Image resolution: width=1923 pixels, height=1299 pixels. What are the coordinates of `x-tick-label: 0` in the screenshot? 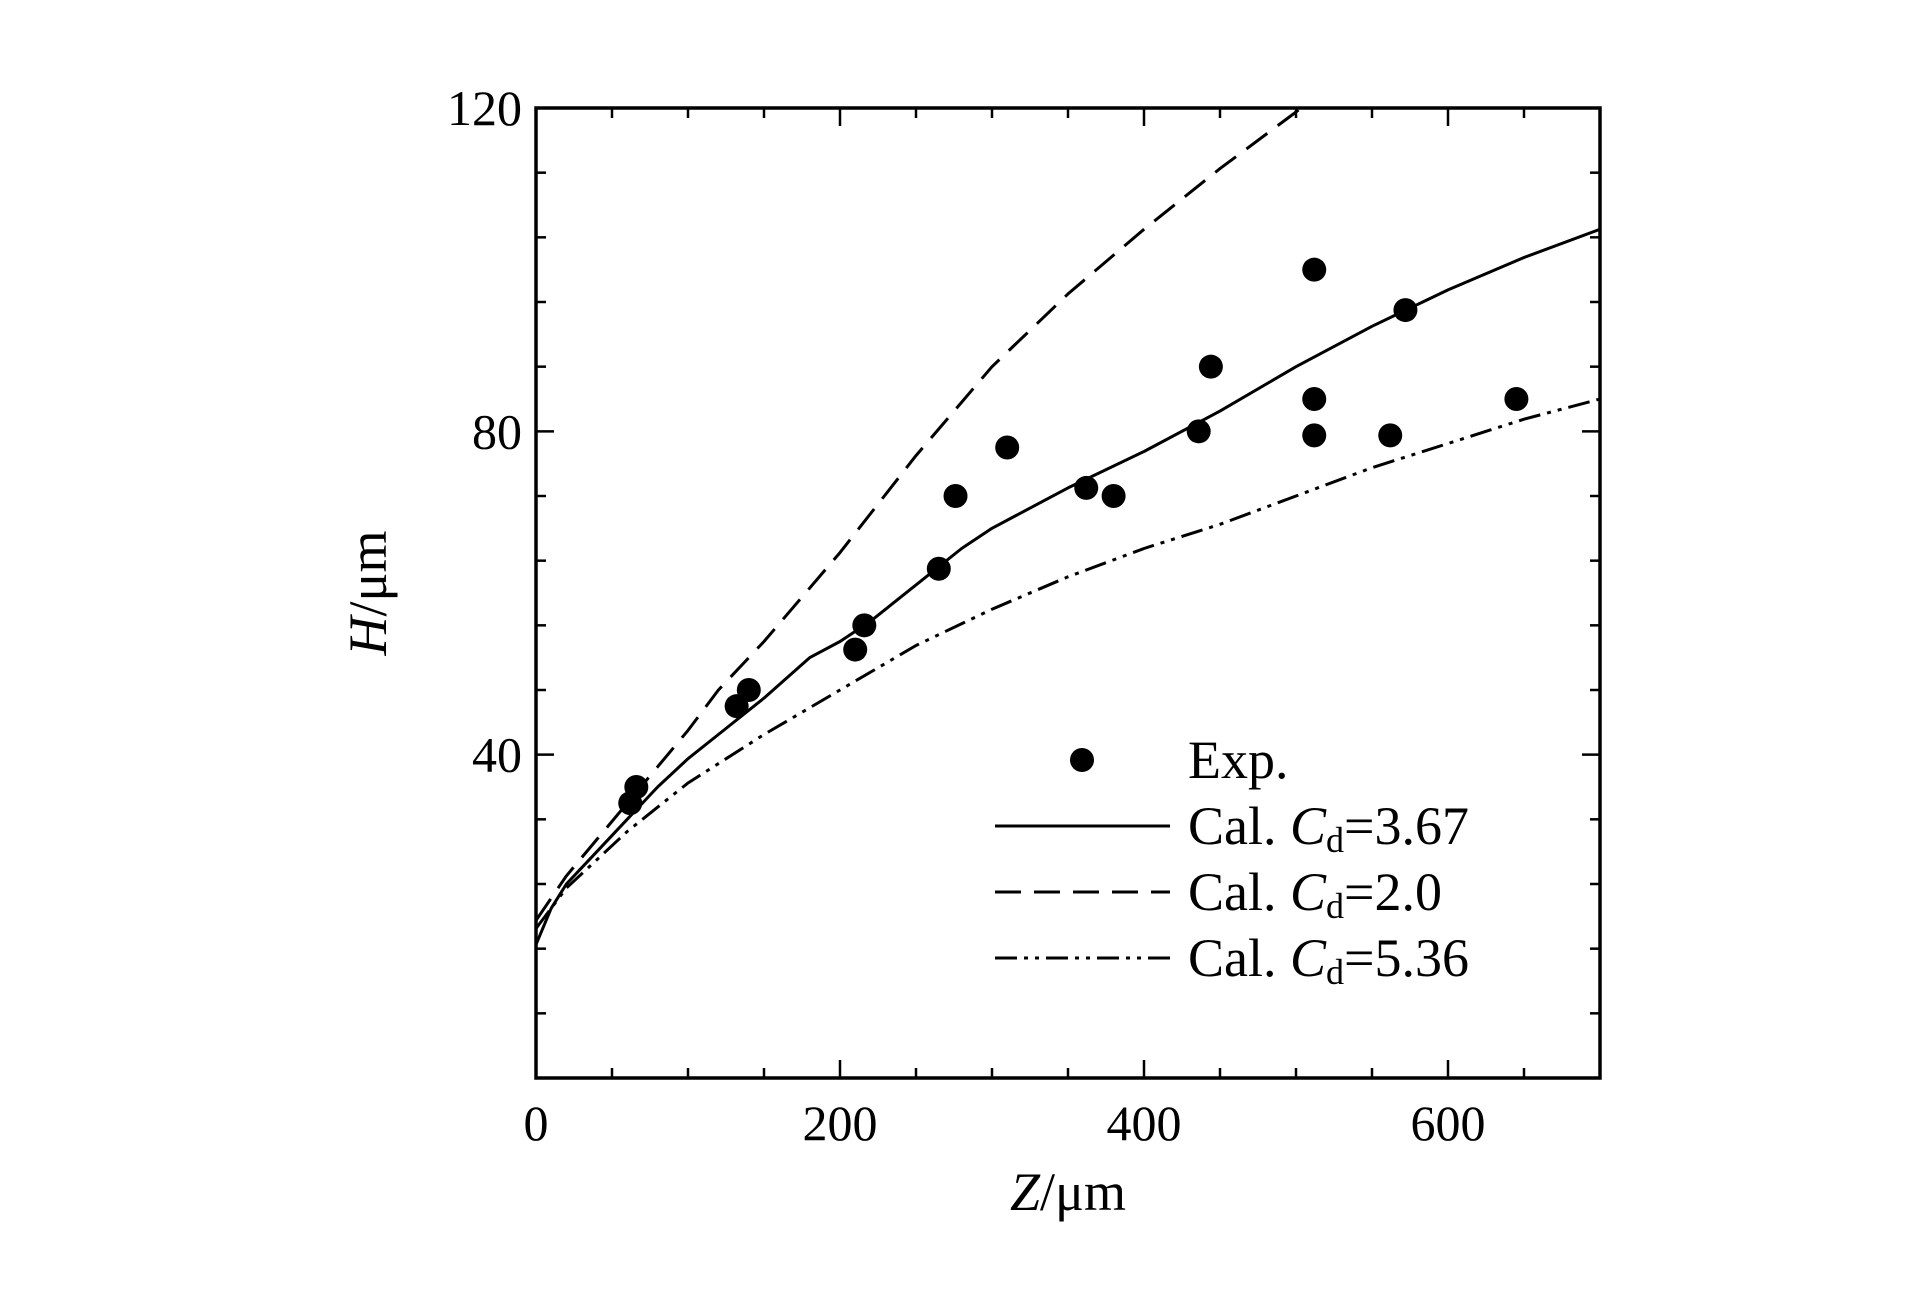 It's located at (536, 1123).